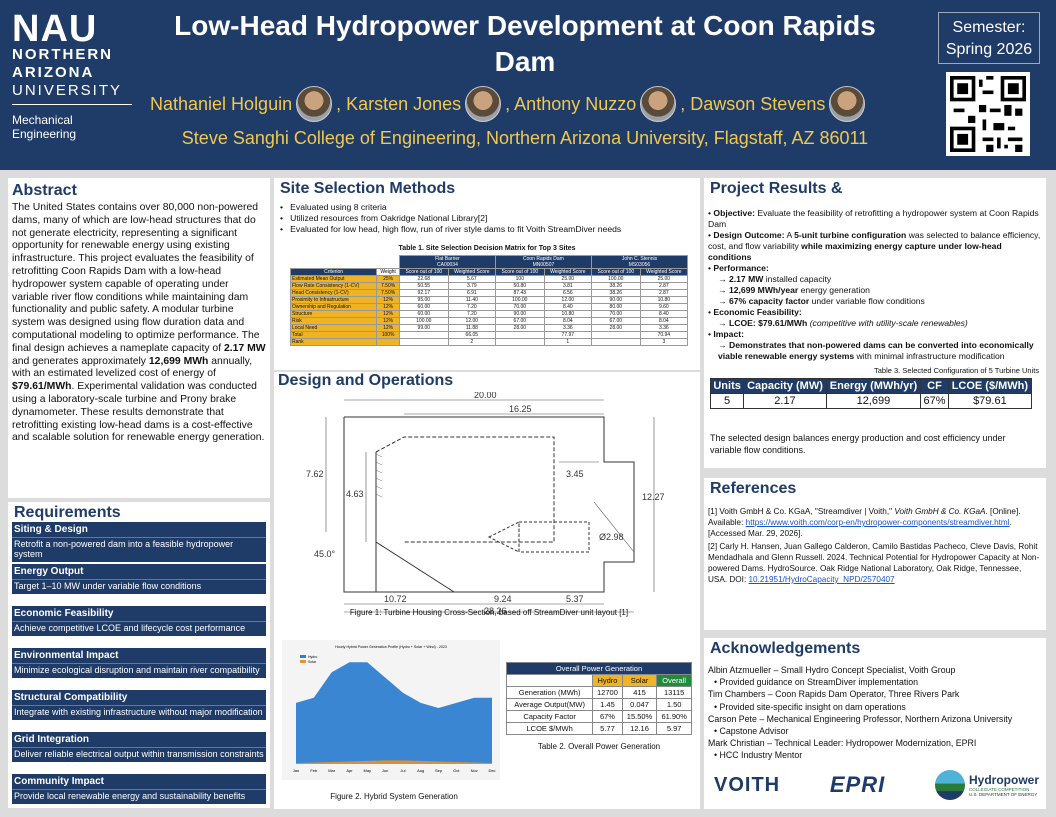 This screenshot has width=1056, height=817. What do you see at coordinates (664, 314) in the screenshot?
I see `table-cell: 8.40` at bounding box center [664, 314].